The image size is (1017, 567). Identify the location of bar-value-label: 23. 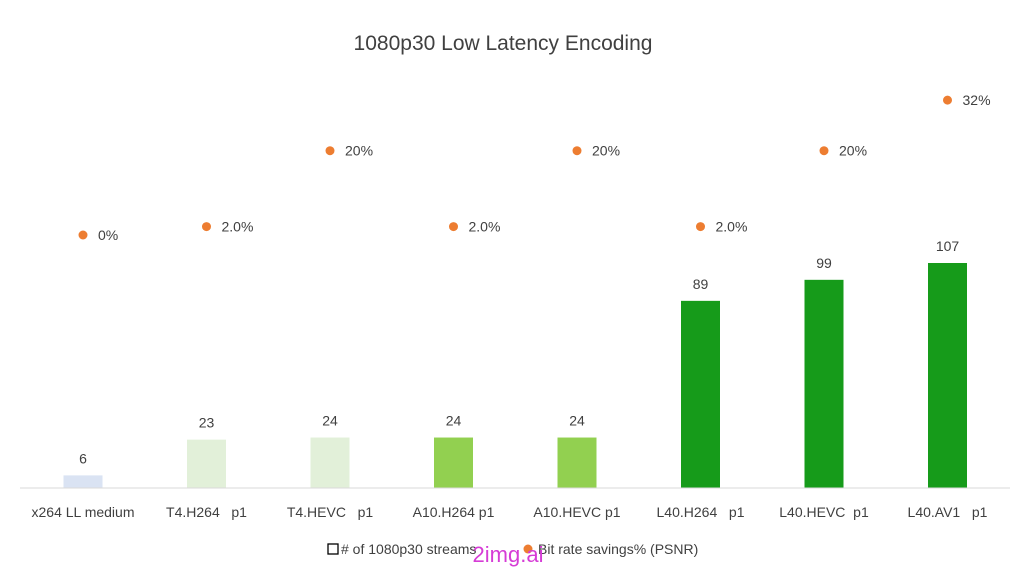
(207, 423).